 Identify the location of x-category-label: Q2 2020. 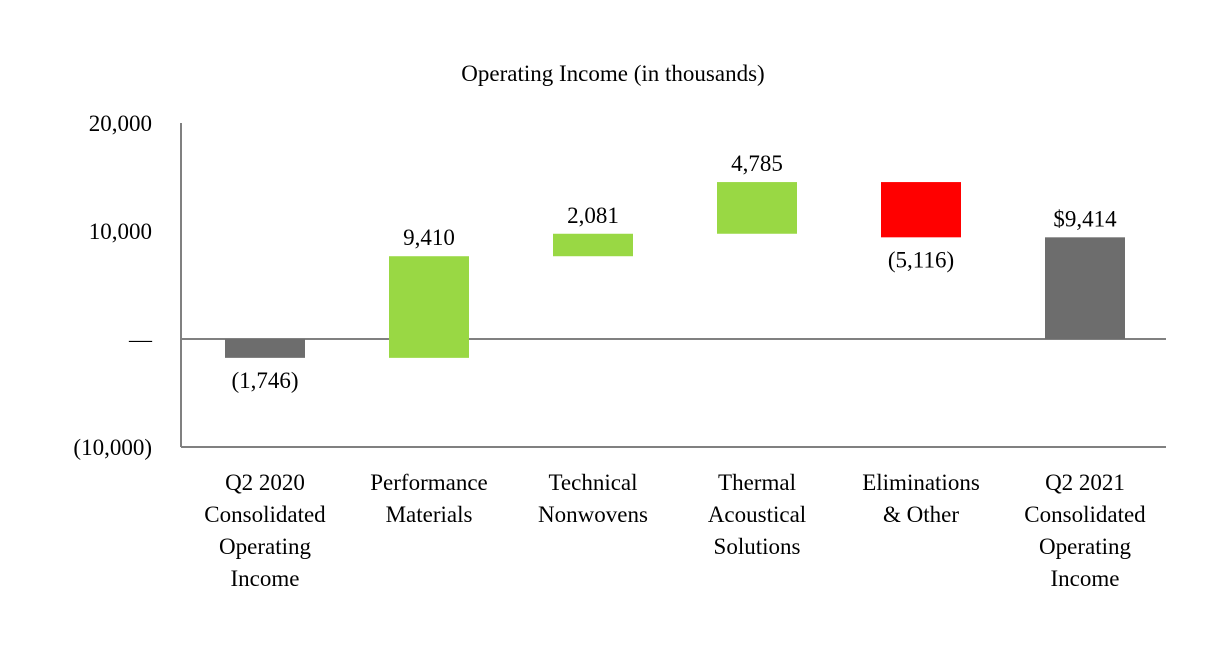
(265, 482).